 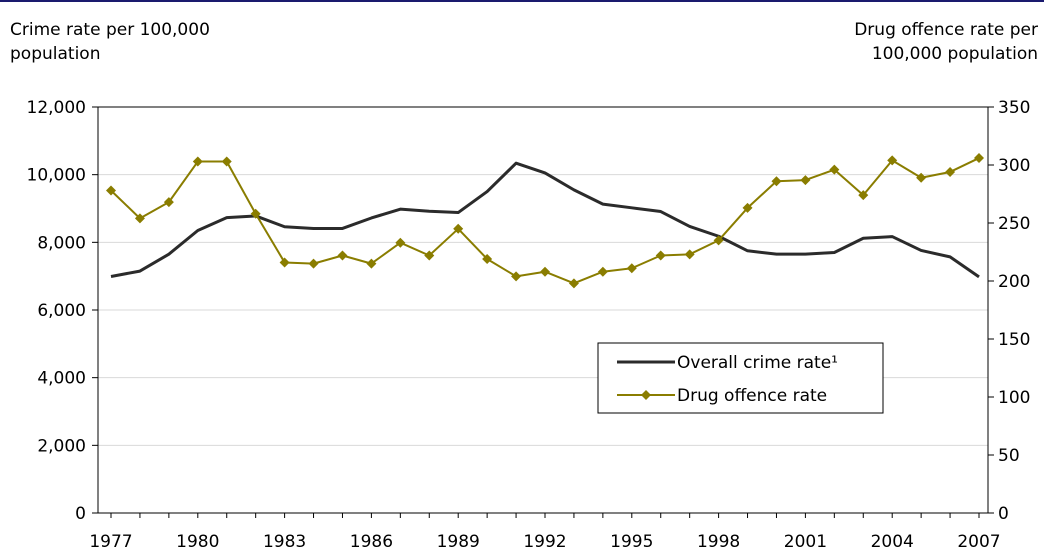 I want to click on legend: Overall crime rate¹ Drug offence rate, so click(x=740, y=378).